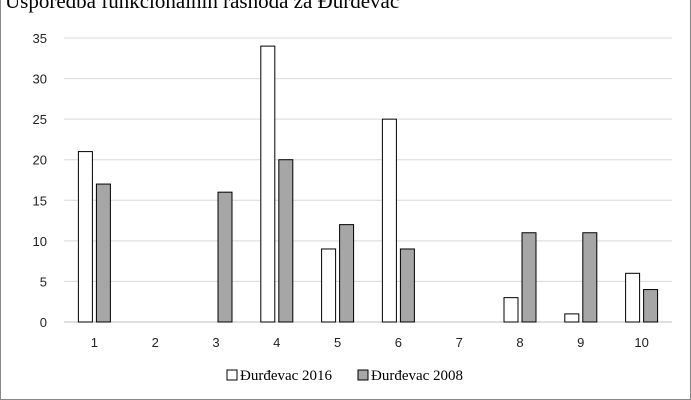  I want to click on x-tick-label: 2, so click(155, 342).